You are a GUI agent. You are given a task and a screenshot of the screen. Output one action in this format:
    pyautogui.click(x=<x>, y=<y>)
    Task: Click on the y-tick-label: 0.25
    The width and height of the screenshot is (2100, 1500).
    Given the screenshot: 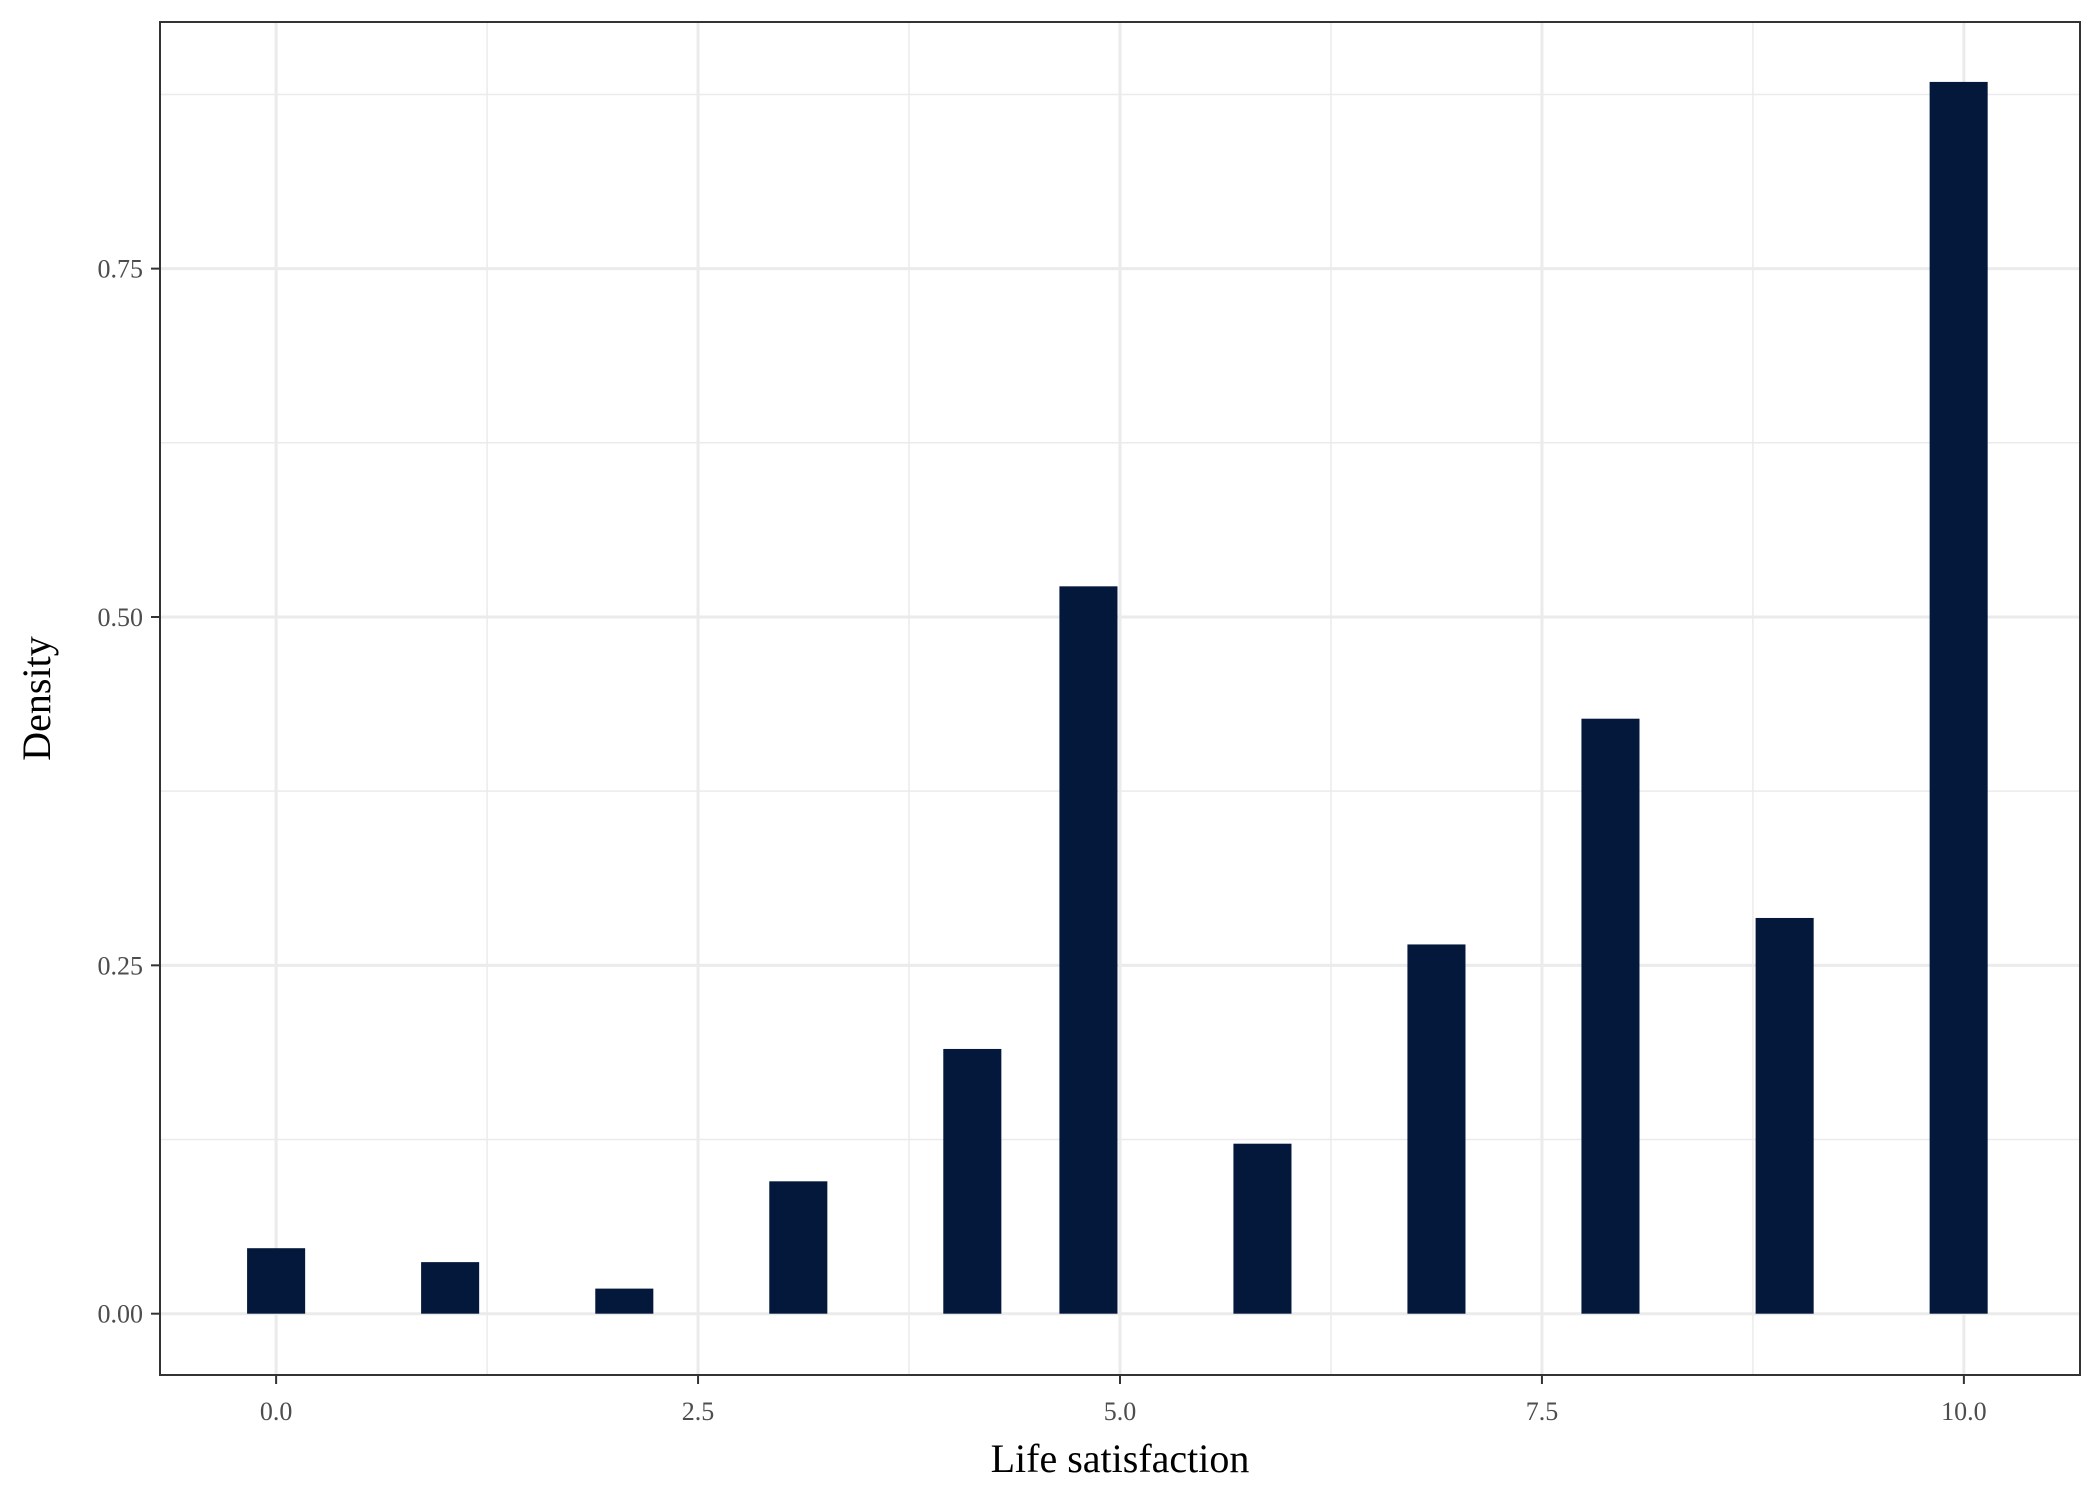 What is the action you would take?
    pyautogui.click(x=121, y=965)
    